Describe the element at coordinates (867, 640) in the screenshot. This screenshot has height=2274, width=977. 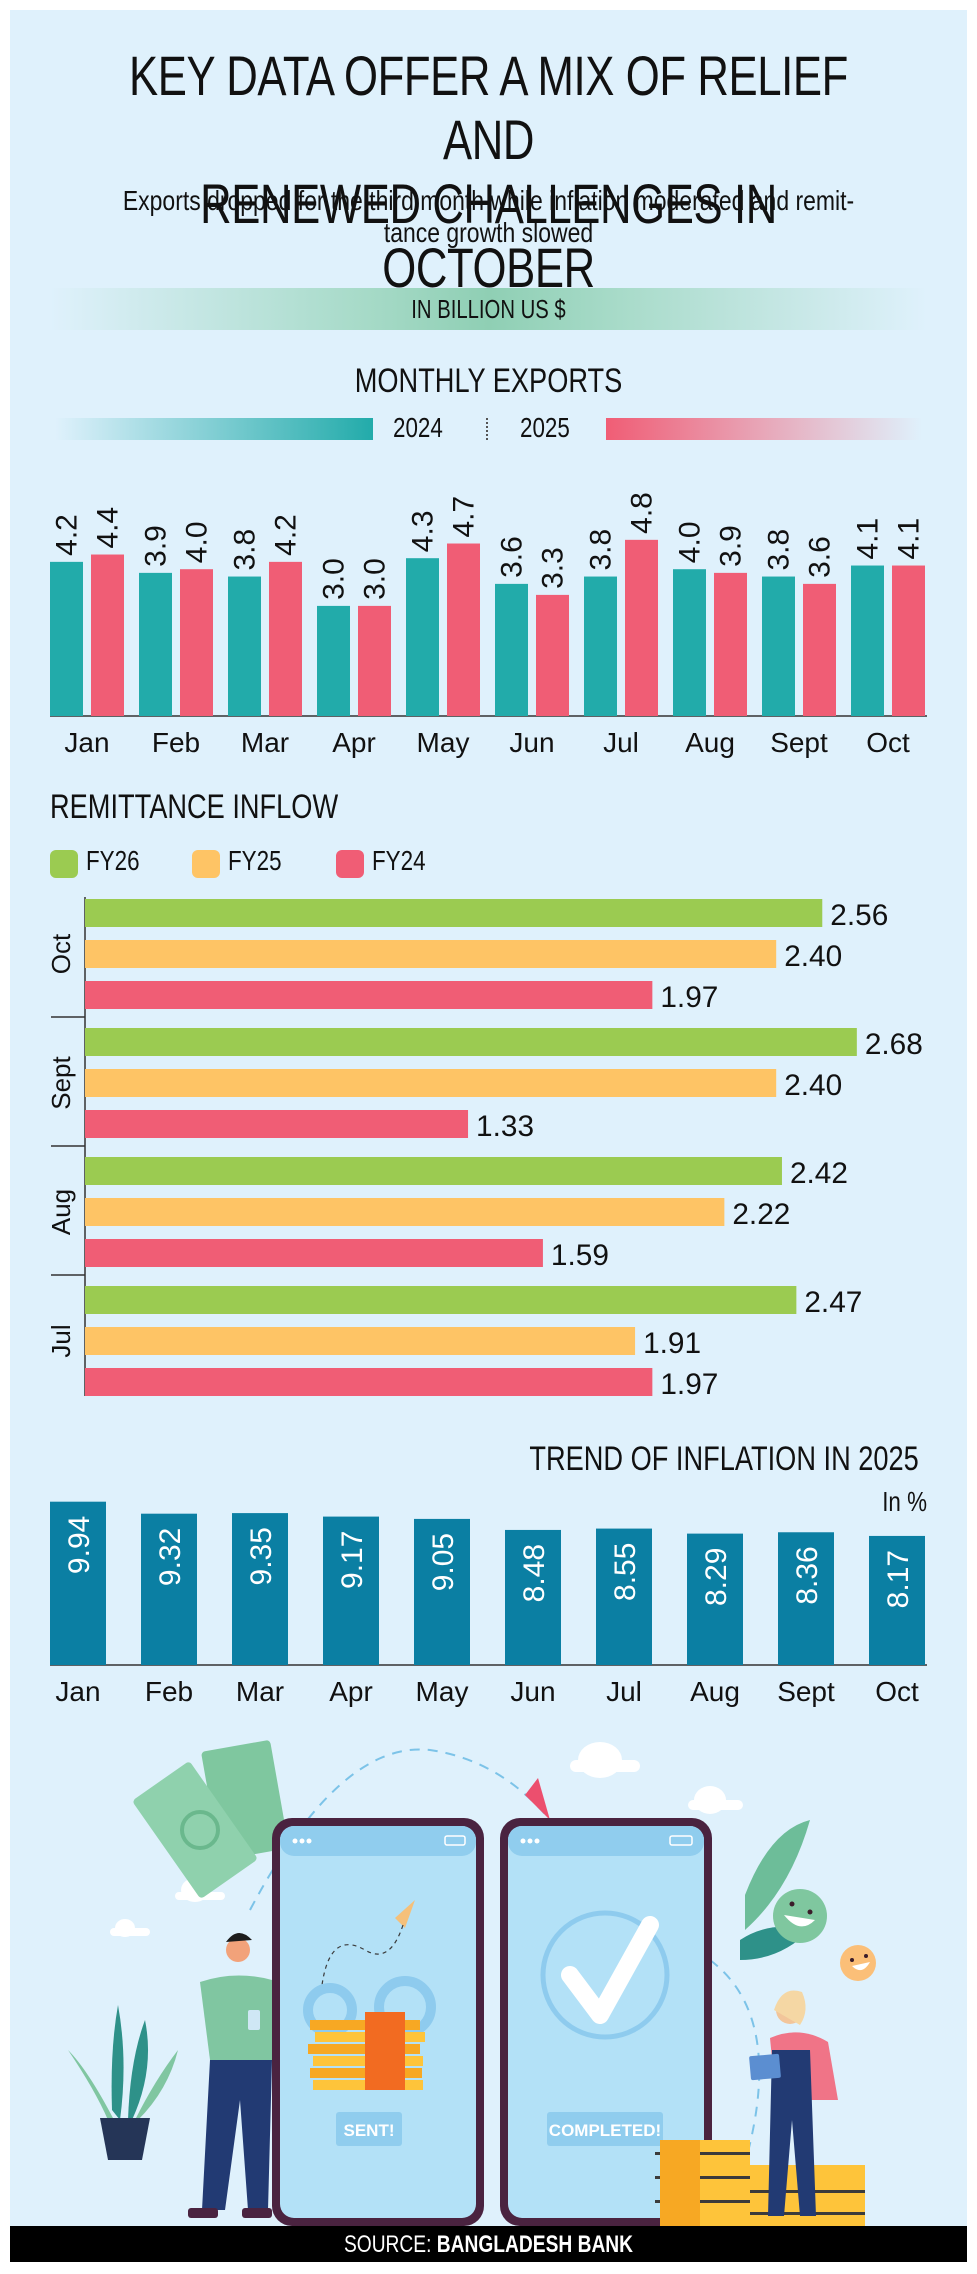
I see `bar-2024-Oct` at that location.